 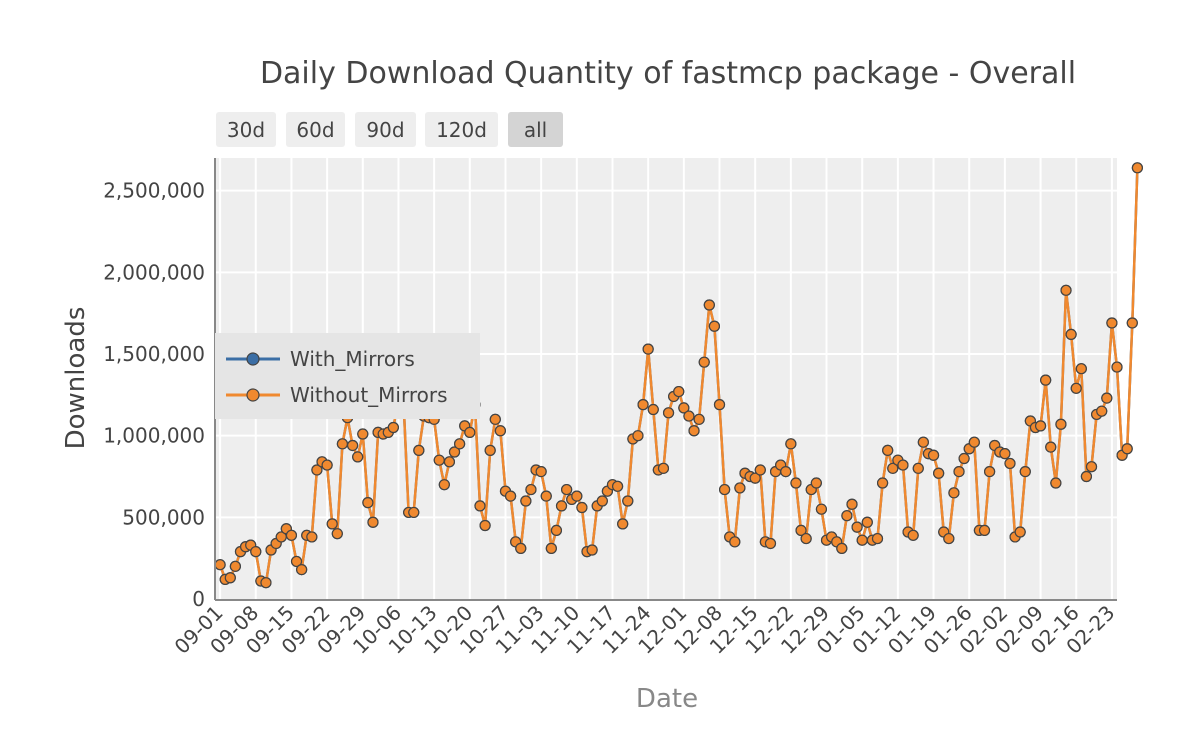 I want to click on range-button-90d: 90d, so click(x=385, y=129).